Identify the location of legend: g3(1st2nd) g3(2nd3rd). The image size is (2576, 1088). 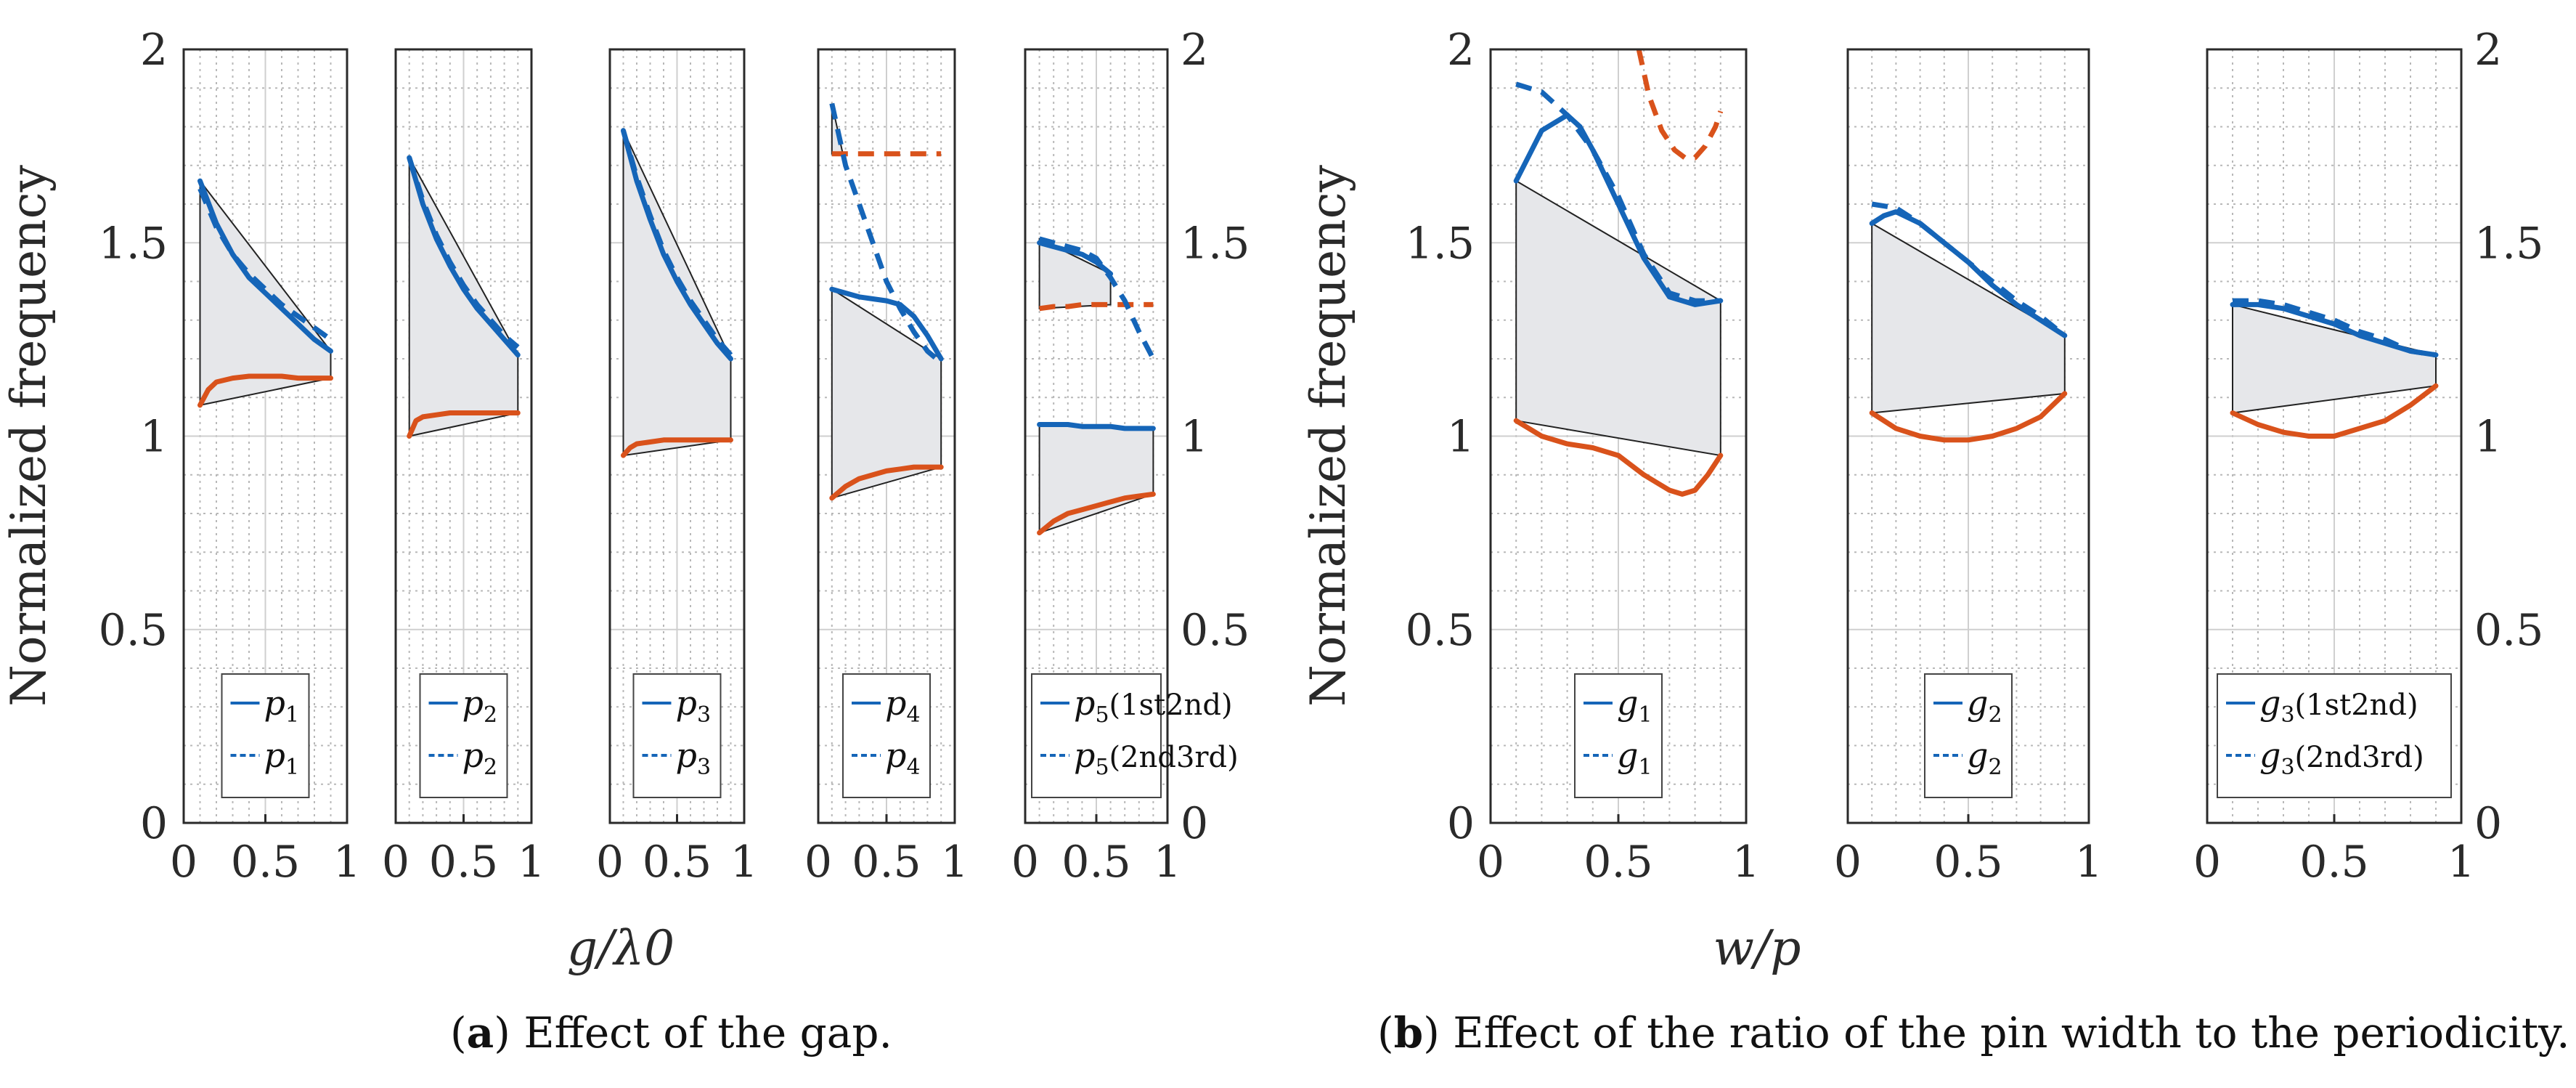
(2334, 736).